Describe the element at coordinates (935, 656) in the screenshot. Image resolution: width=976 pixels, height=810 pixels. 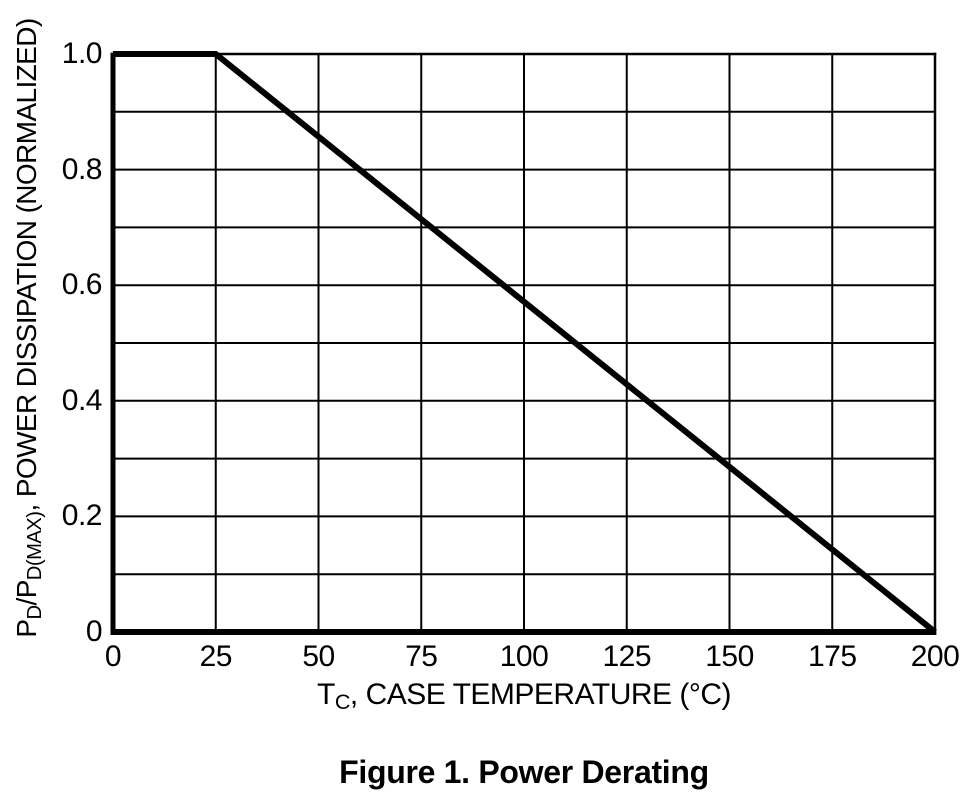
I see `x-tick-label: 200` at that location.